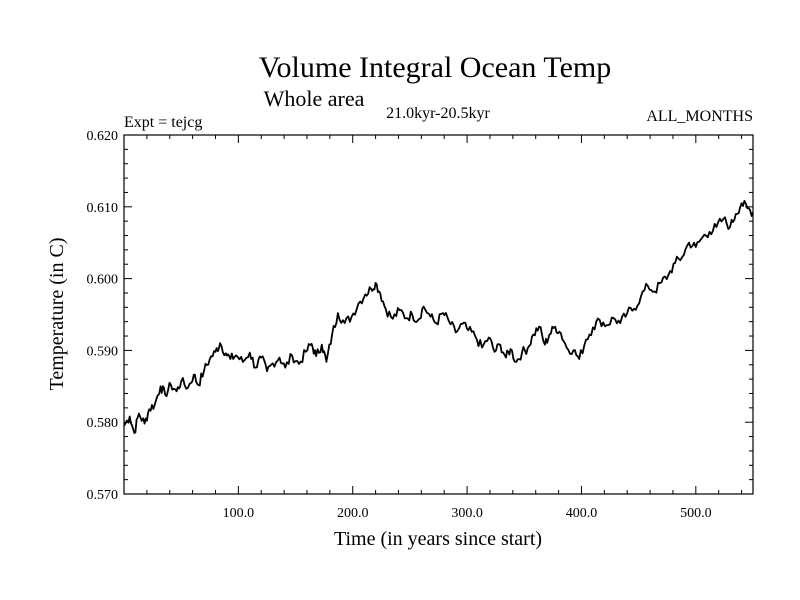  What do you see at coordinates (438, 539) in the screenshot?
I see `x-axis-label: Time (in years since start)` at bounding box center [438, 539].